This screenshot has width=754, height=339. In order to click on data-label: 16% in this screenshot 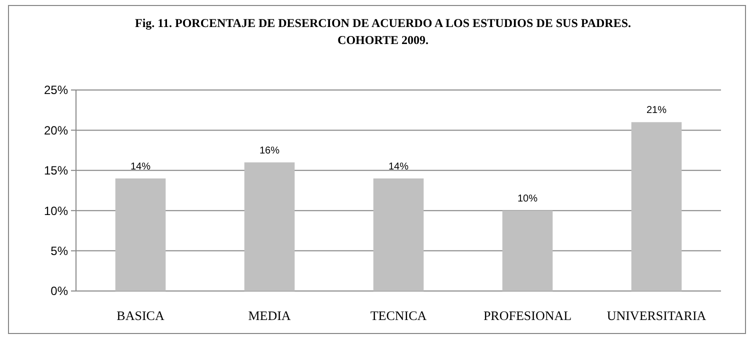, I will do `click(269, 150)`.